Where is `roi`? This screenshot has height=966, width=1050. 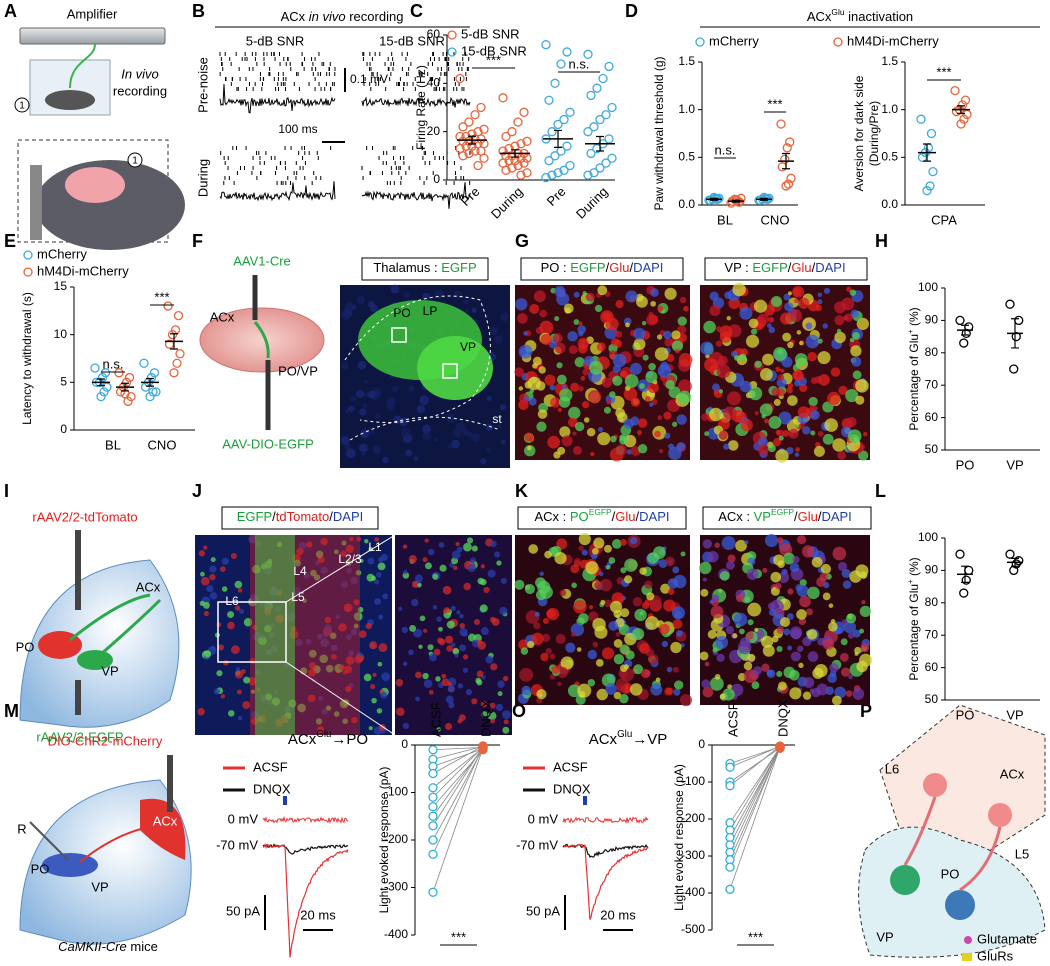 roi is located at coordinates (252, 632).